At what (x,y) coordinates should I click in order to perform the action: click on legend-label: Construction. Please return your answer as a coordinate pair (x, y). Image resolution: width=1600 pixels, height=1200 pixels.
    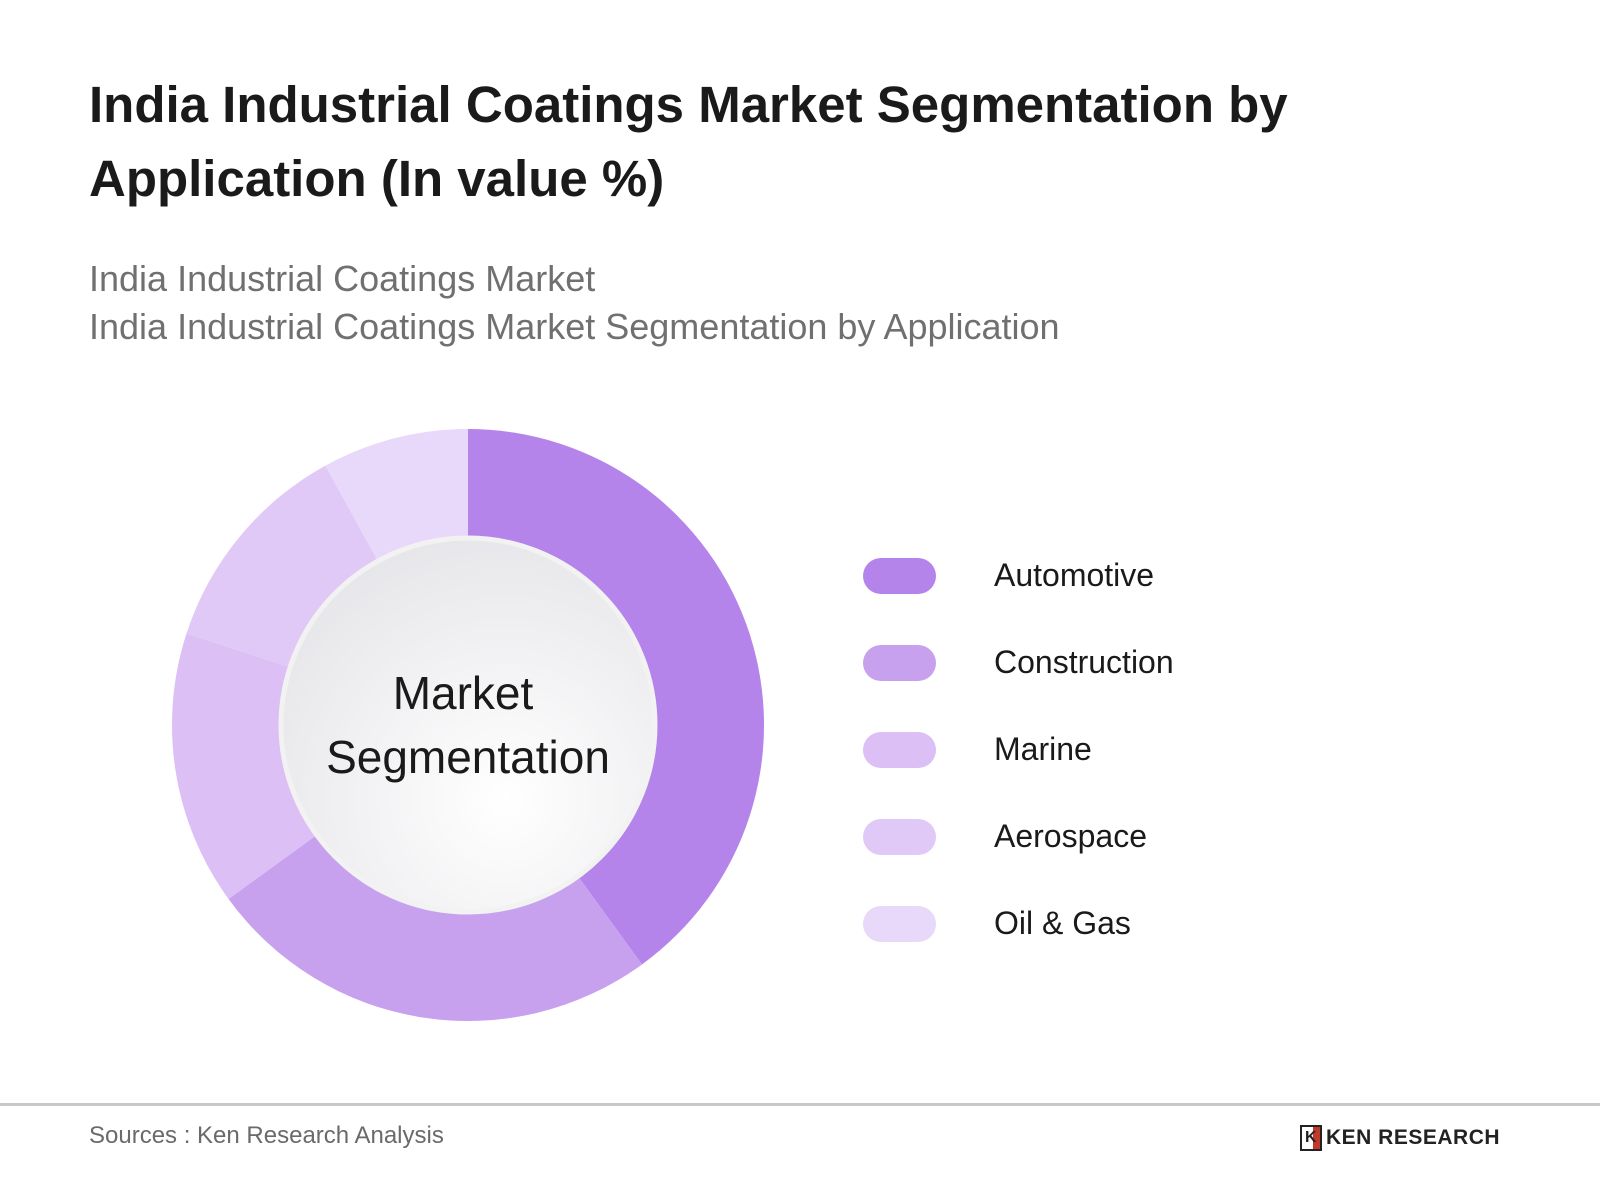
    Looking at the image, I should click on (1084, 662).